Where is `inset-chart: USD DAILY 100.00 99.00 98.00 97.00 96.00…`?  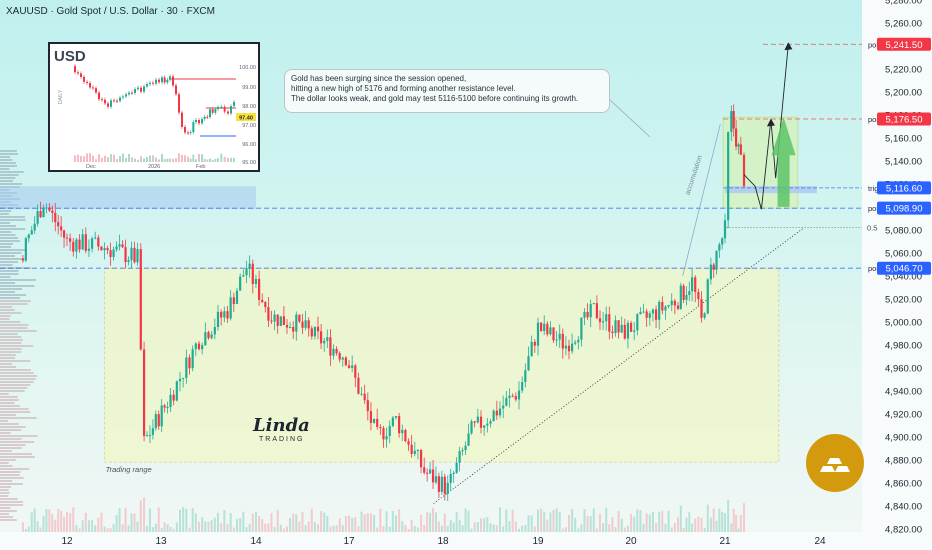 inset-chart: USD DAILY 100.00 99.00 98.00 97.00 96.00… is located at coordinates (155, 109).